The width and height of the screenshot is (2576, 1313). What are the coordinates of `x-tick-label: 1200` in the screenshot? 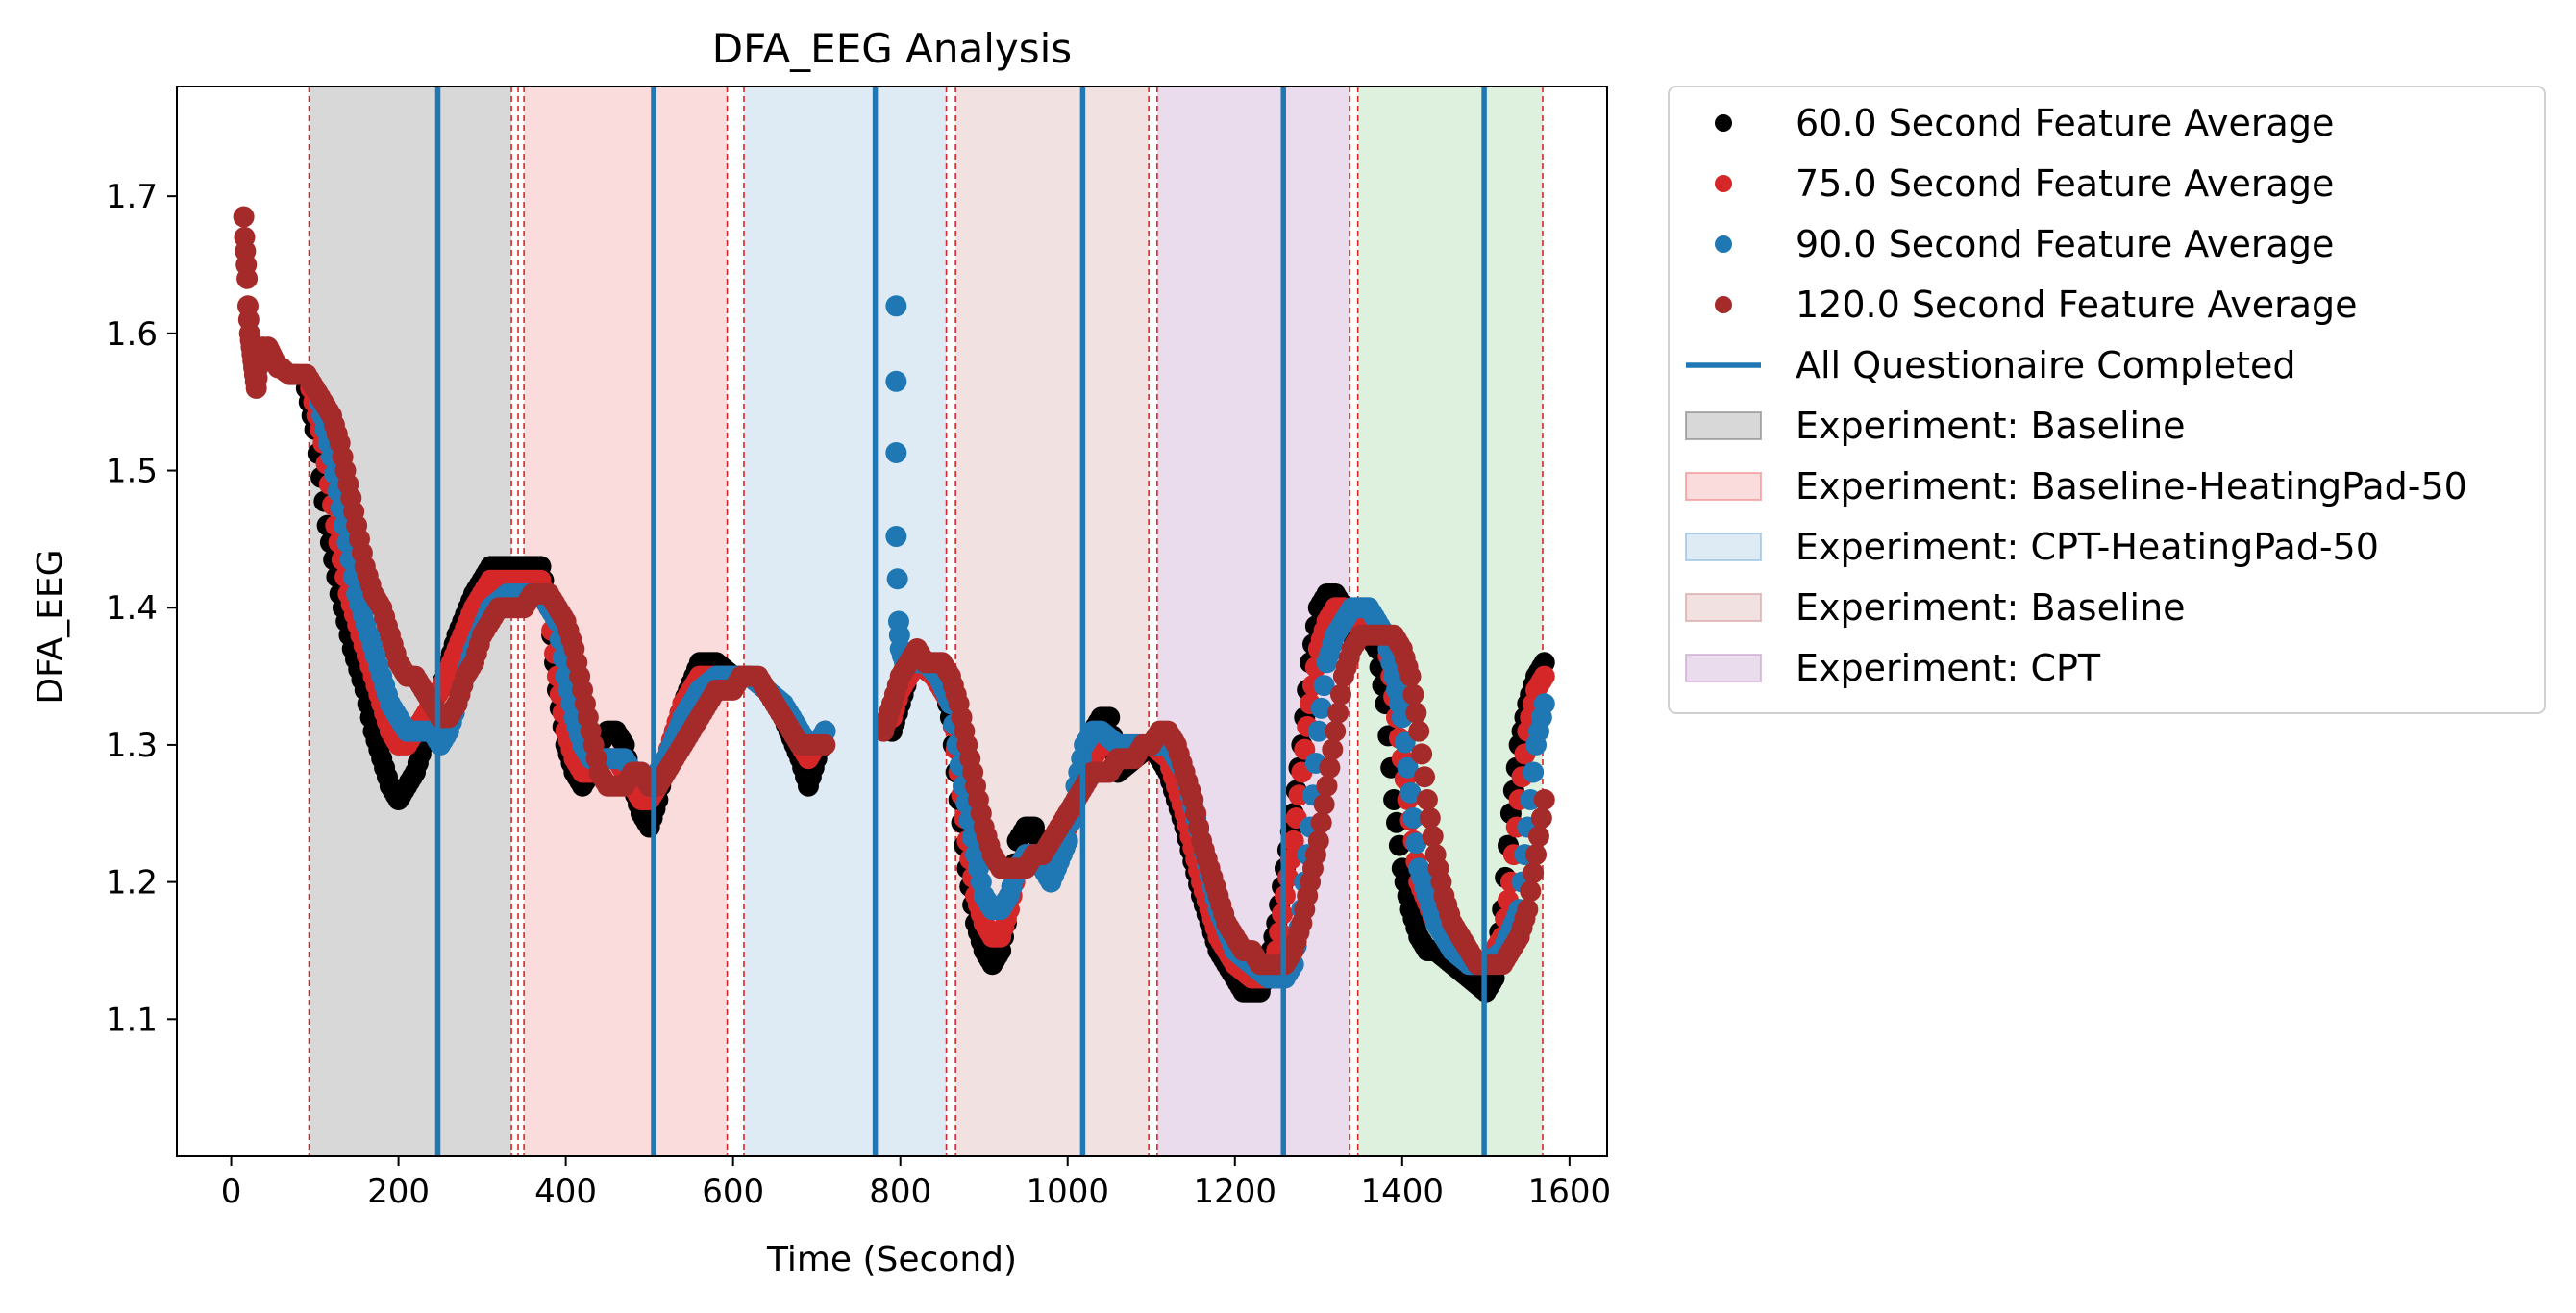 It's located at (1235, 1192).